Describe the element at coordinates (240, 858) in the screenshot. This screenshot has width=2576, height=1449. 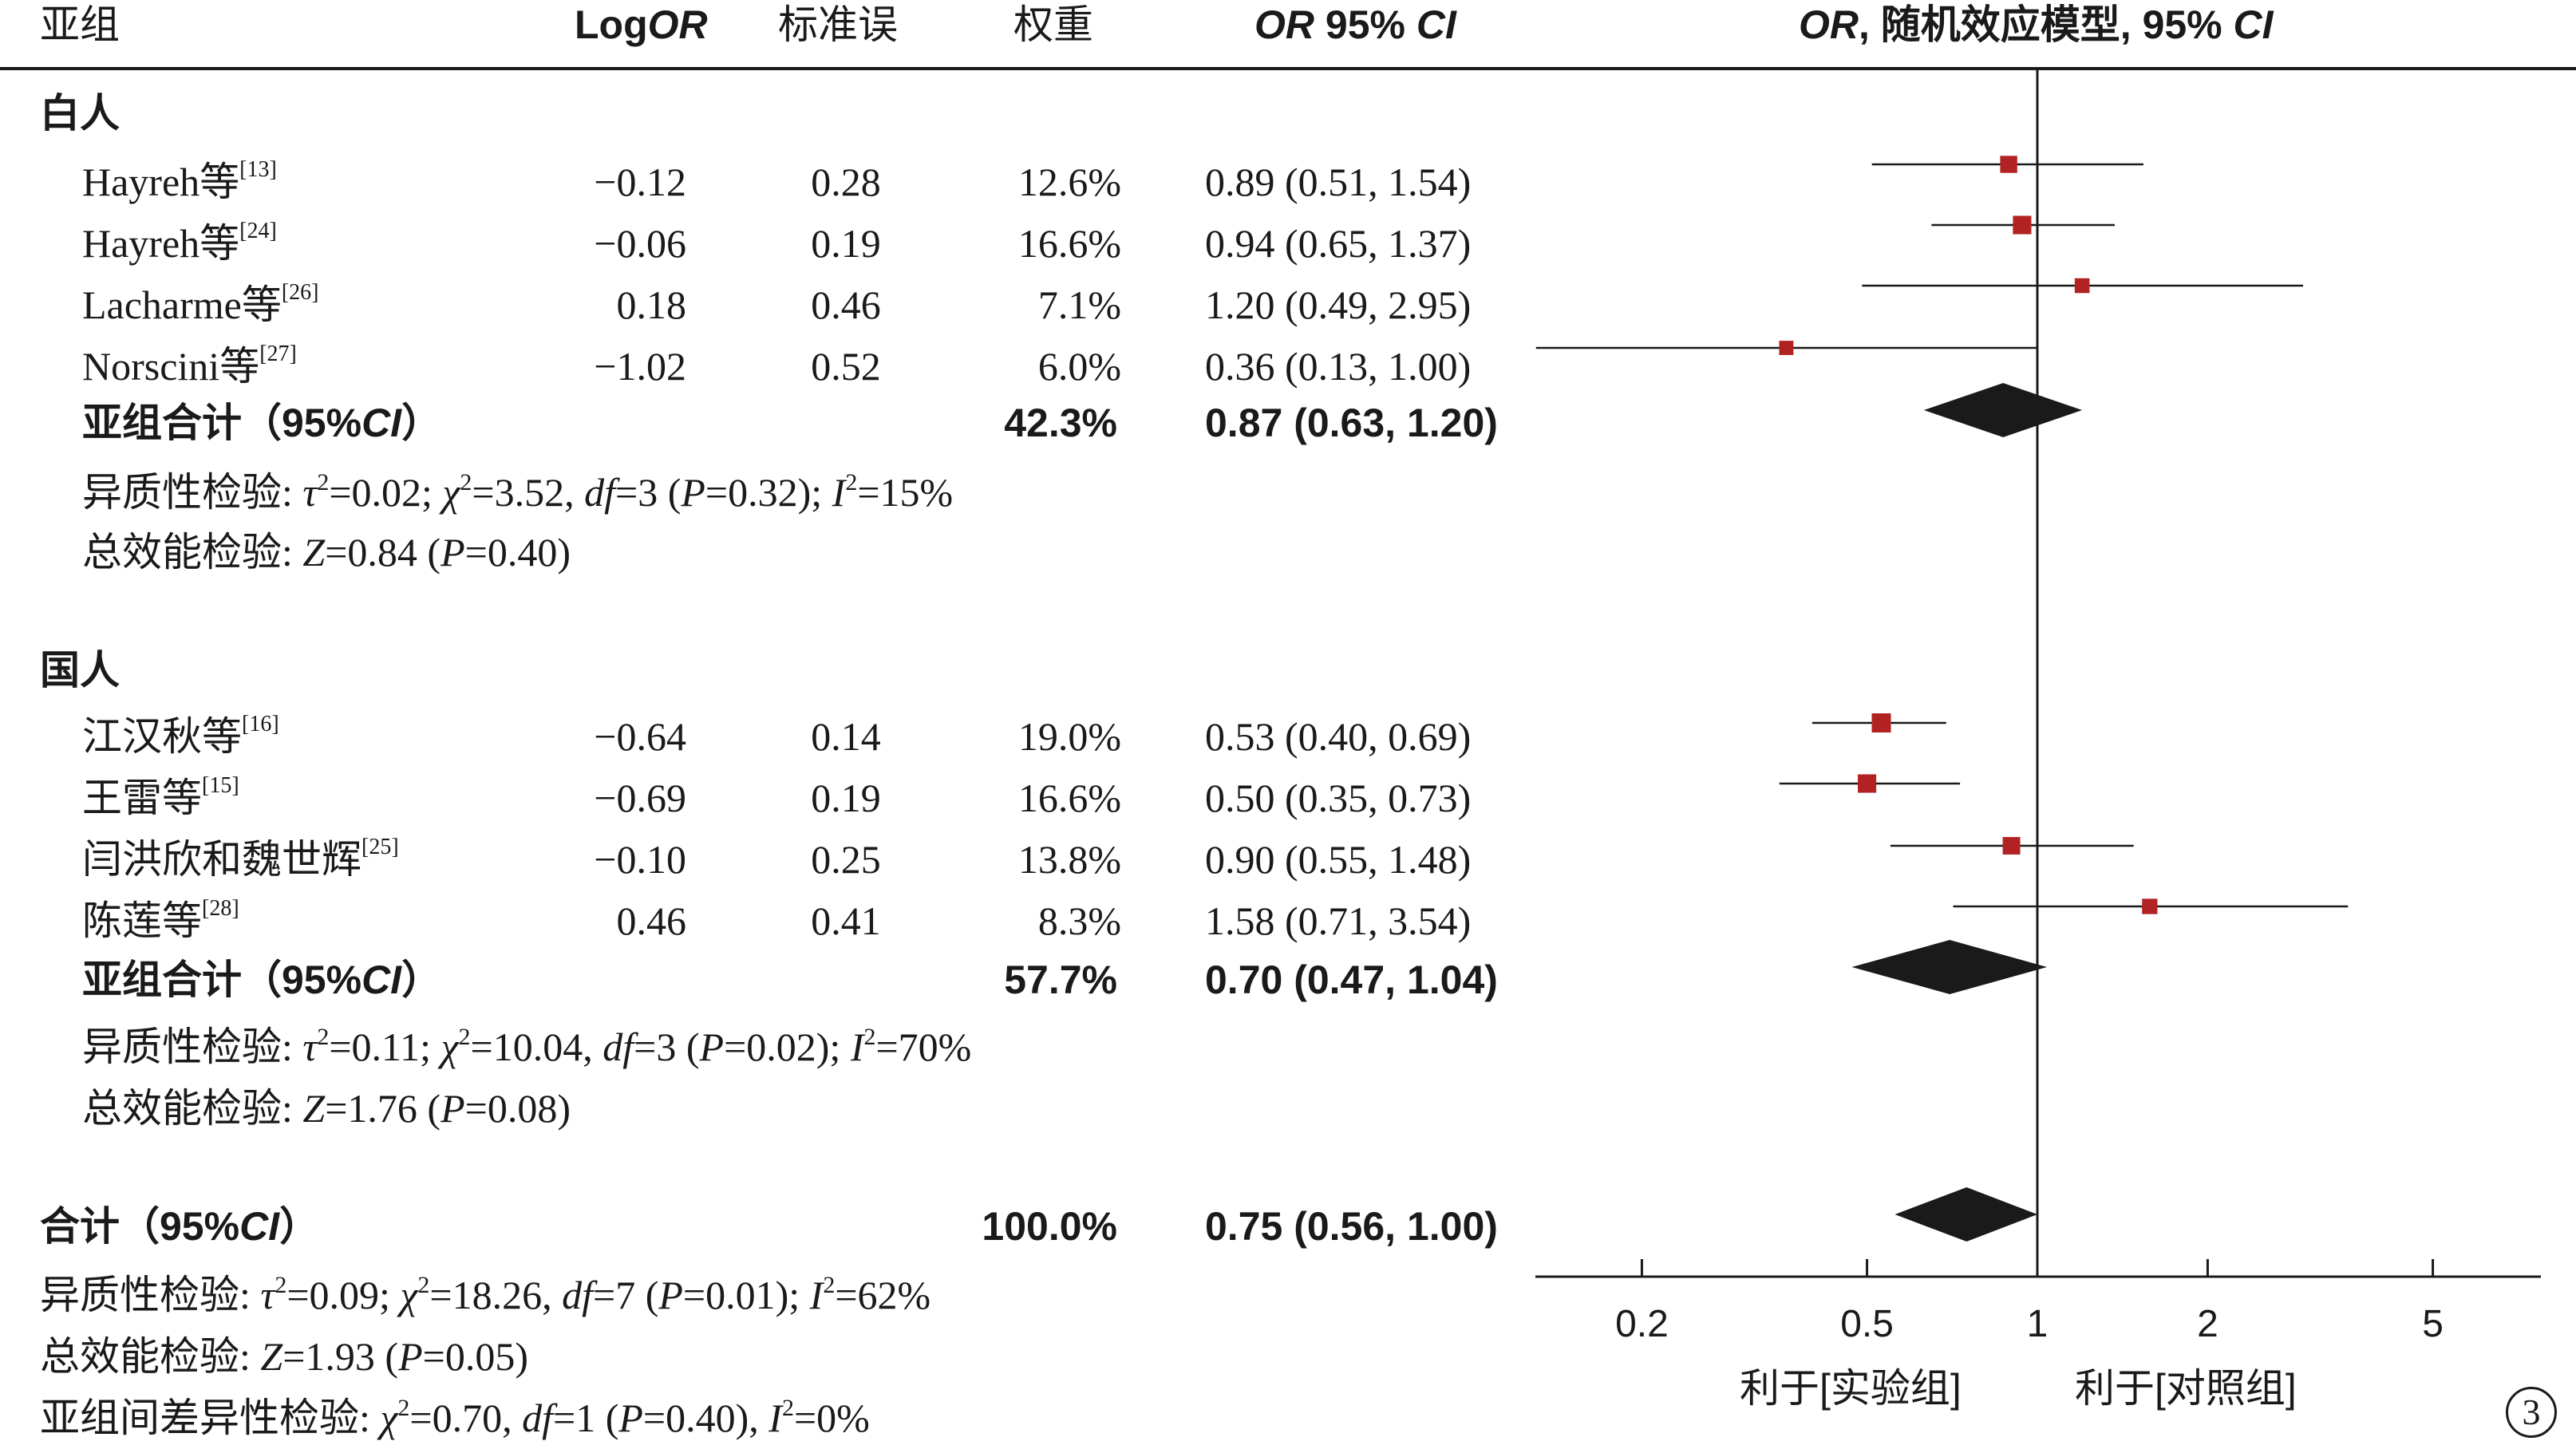
I see `study-name: 闫洪欣和魏世辉[25]` at that location.